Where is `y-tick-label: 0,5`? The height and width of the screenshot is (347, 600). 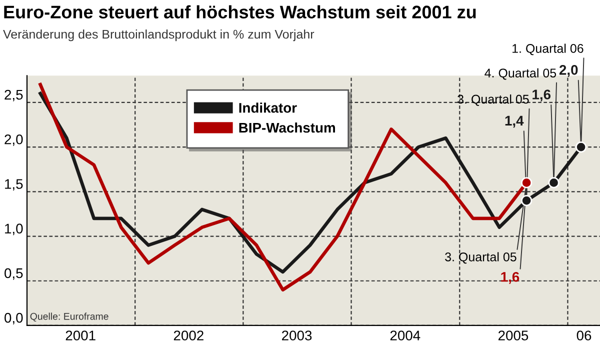 y-tick-label: 0,5 is located at coordinates (13, 274).